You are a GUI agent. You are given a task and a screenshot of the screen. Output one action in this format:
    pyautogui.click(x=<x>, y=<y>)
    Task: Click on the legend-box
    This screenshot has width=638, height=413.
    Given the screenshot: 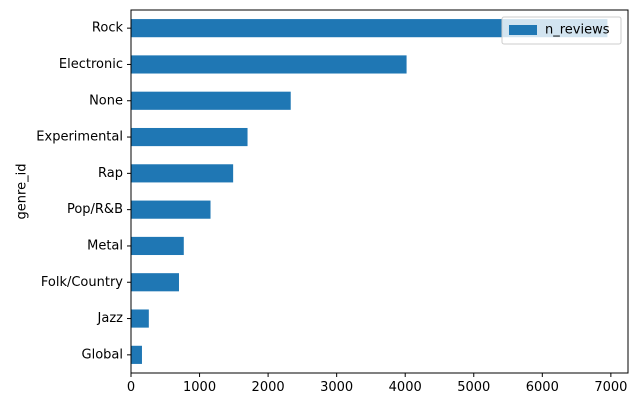 What is the action you would take?
    pyautogui.click(x=561, y=30)
    